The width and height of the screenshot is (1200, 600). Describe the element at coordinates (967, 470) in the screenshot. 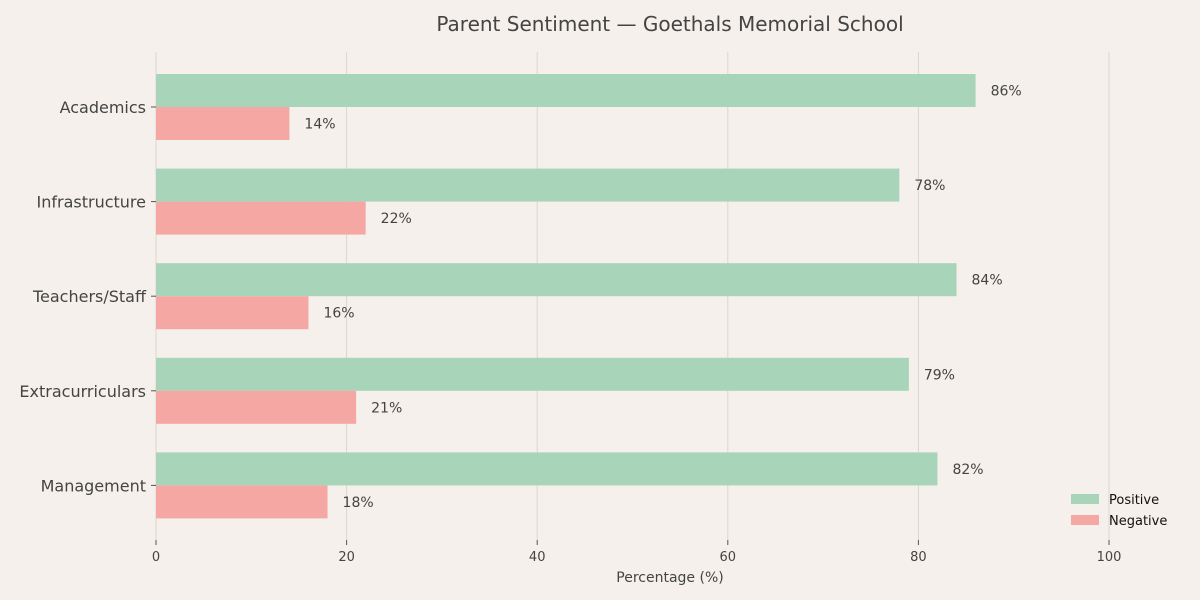

I see `data-label: 82%` at that location.